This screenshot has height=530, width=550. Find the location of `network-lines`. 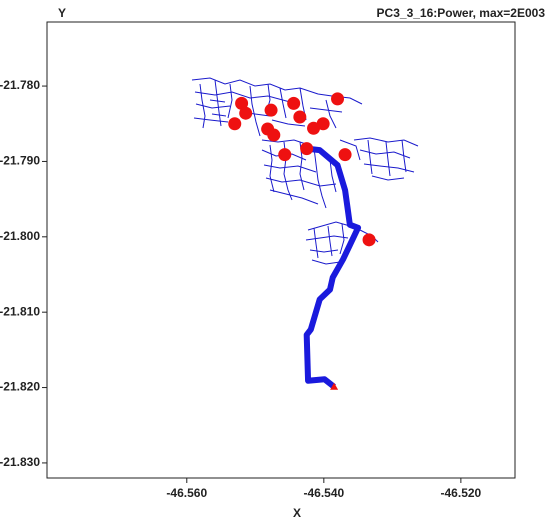

network-lines is located at coordinates (305, 171).